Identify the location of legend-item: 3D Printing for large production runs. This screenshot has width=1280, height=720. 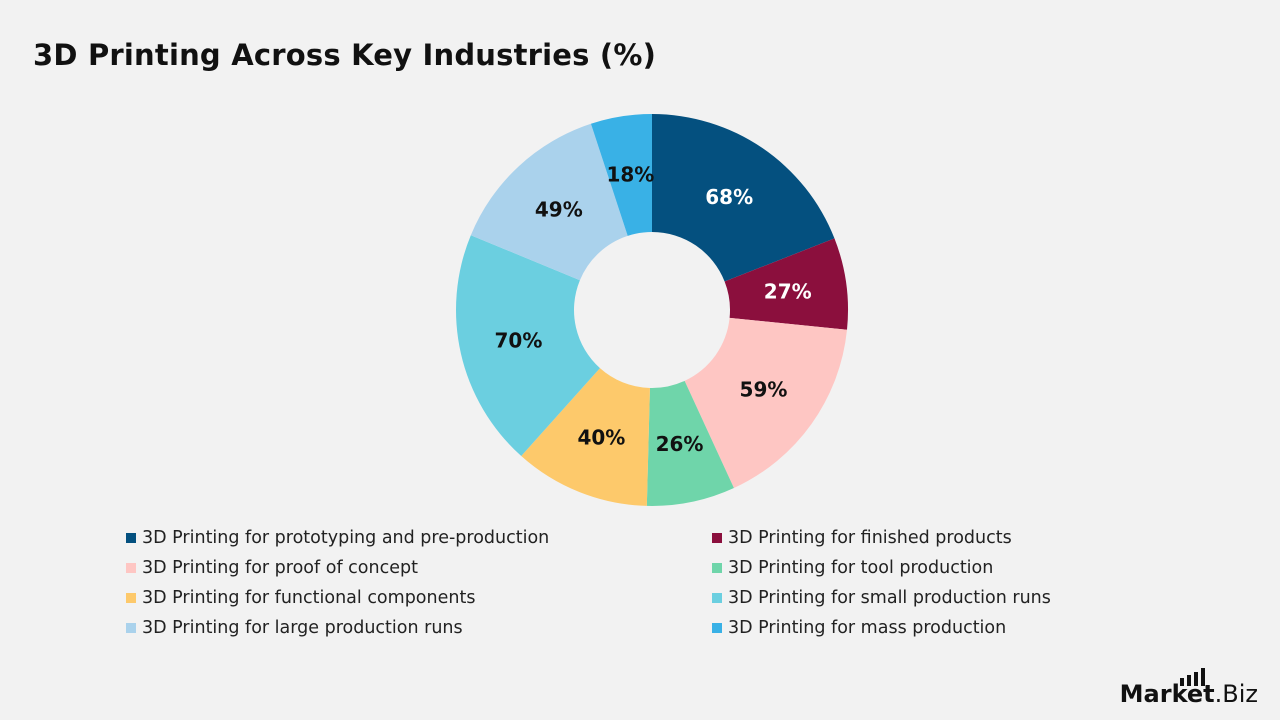
(294, 628).